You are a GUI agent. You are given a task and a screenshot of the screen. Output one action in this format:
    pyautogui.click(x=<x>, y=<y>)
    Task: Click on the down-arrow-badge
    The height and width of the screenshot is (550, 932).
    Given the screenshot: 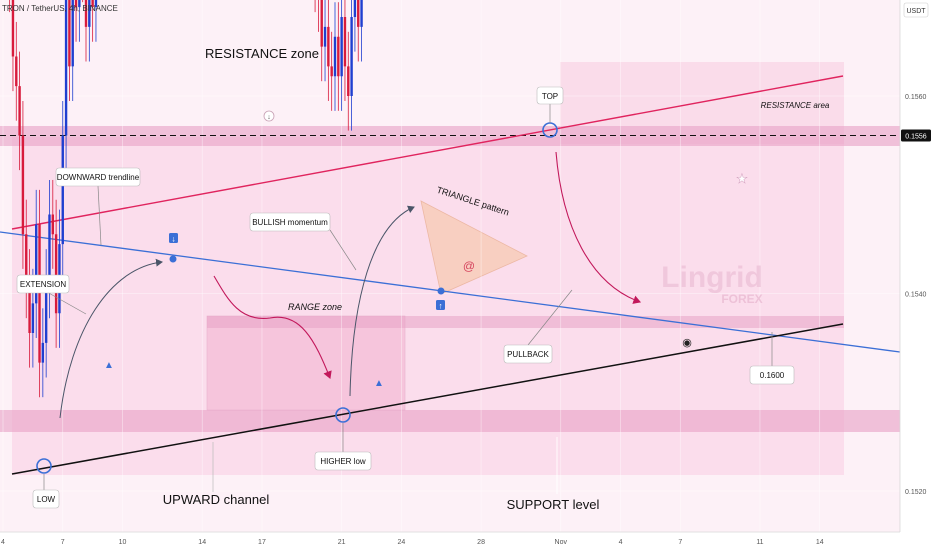 What is the action you would take?
    pyautogui.click(x=173, y=238)
    